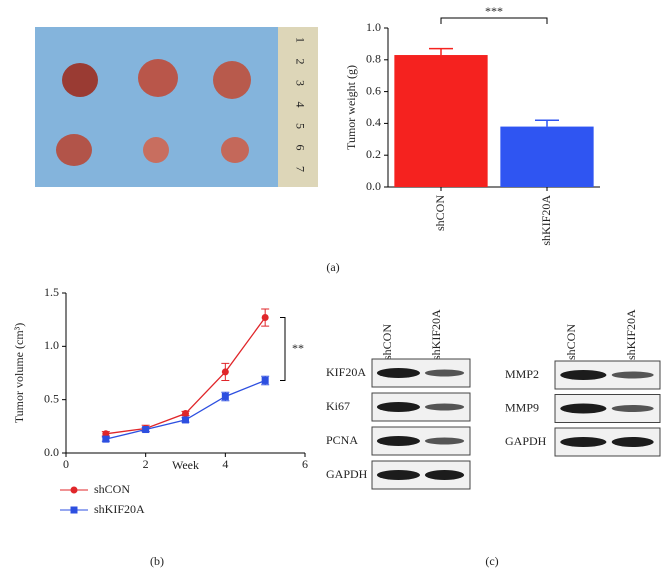  I want to click on ruler-label: 4, so click(300, 105).